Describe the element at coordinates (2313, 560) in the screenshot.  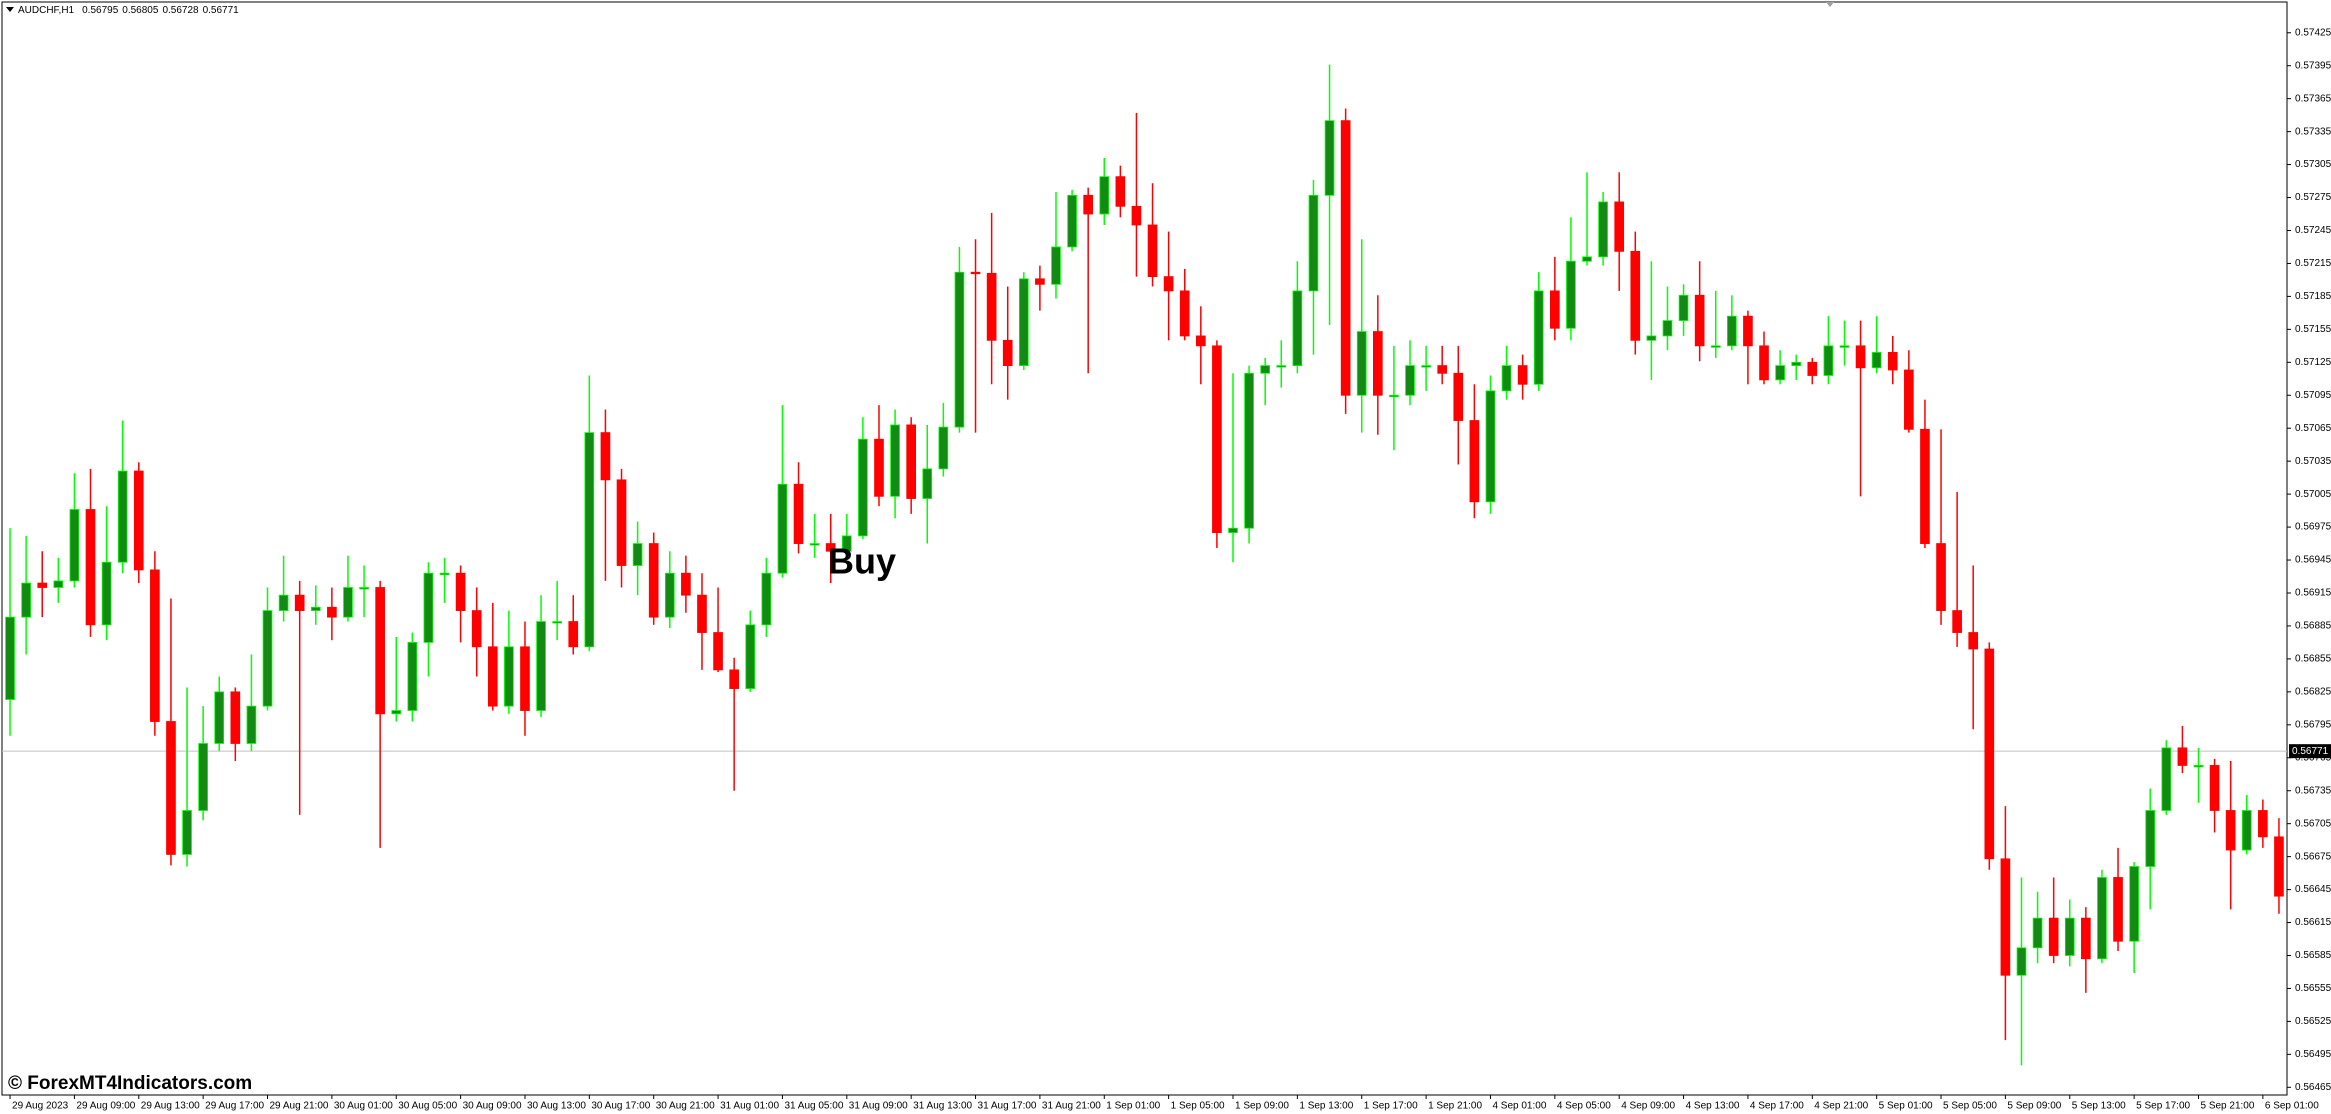
I see `y-tick-label: 0.56945` at that location.